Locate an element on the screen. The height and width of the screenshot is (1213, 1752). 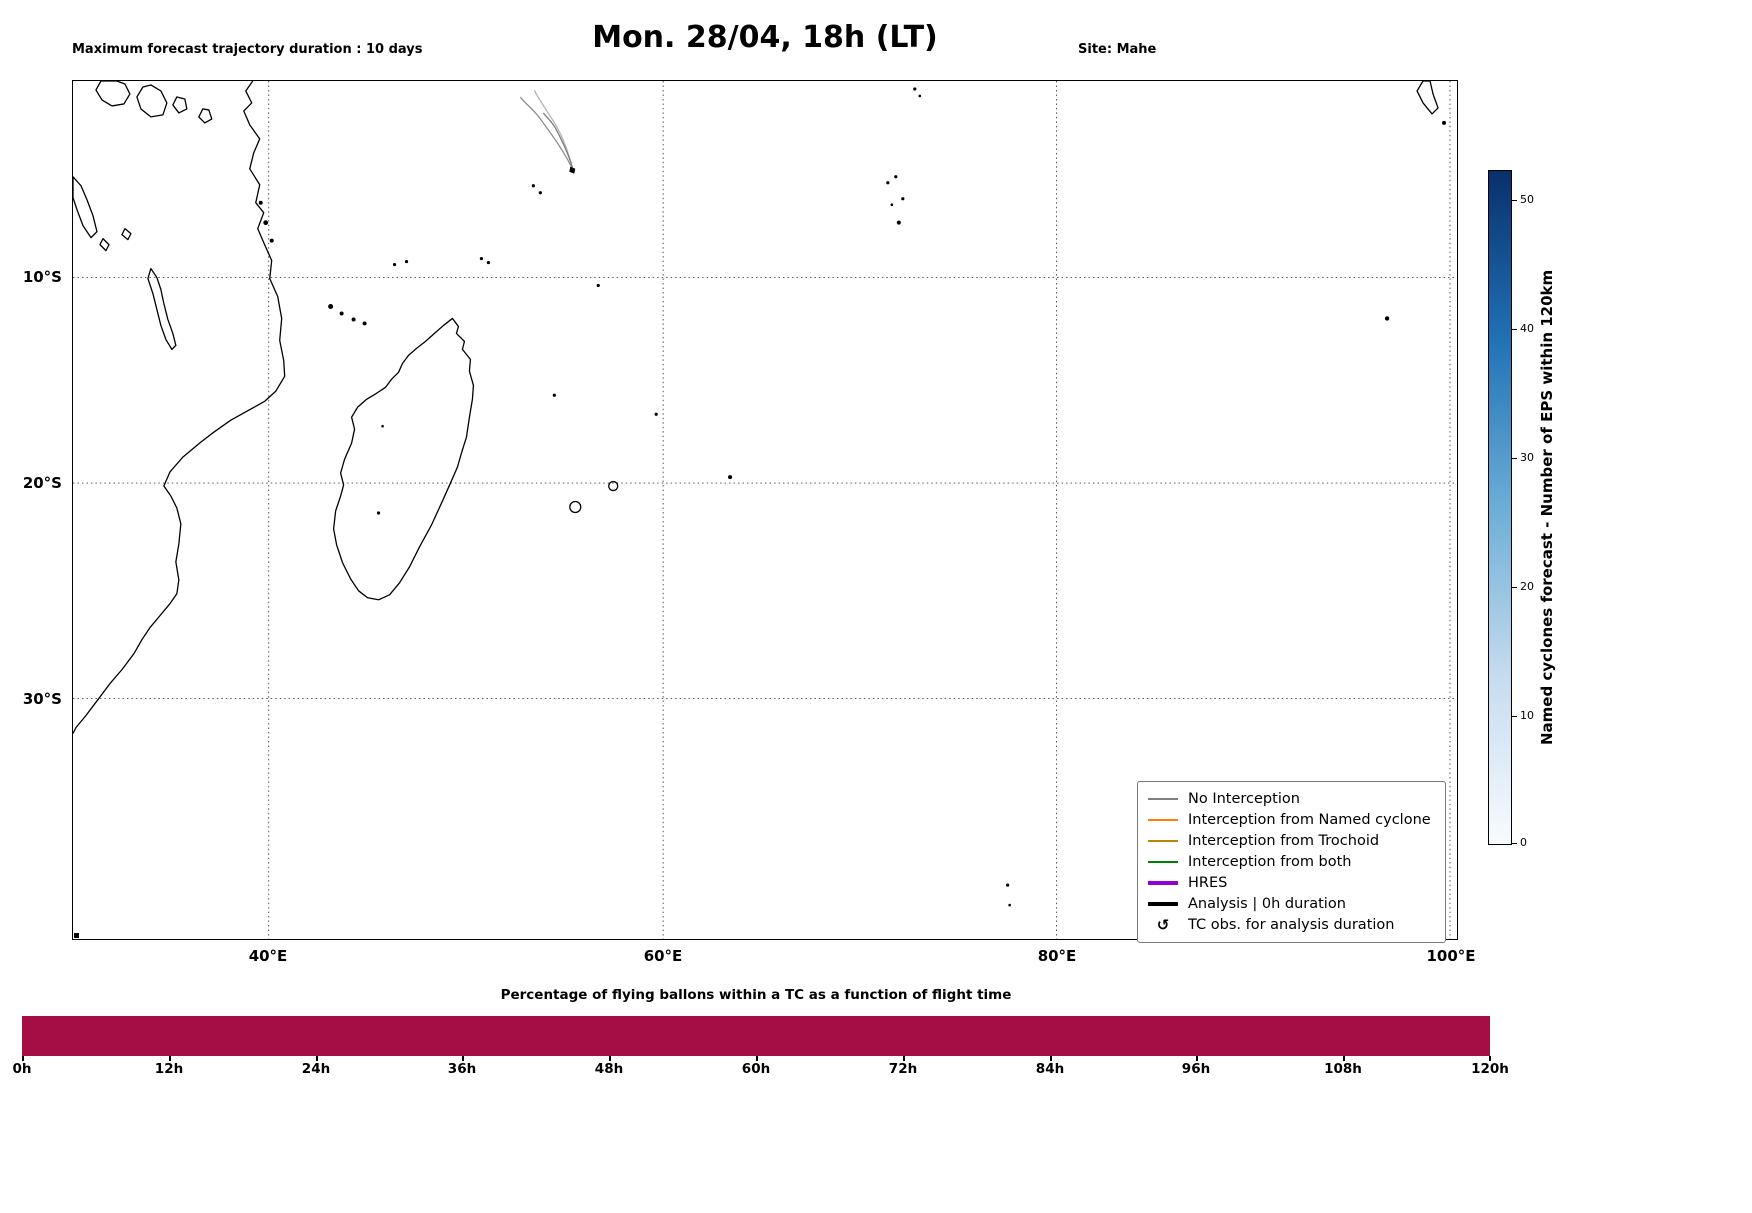
bottom-tick-label: 84h is located at coordinates (1050, 1069).